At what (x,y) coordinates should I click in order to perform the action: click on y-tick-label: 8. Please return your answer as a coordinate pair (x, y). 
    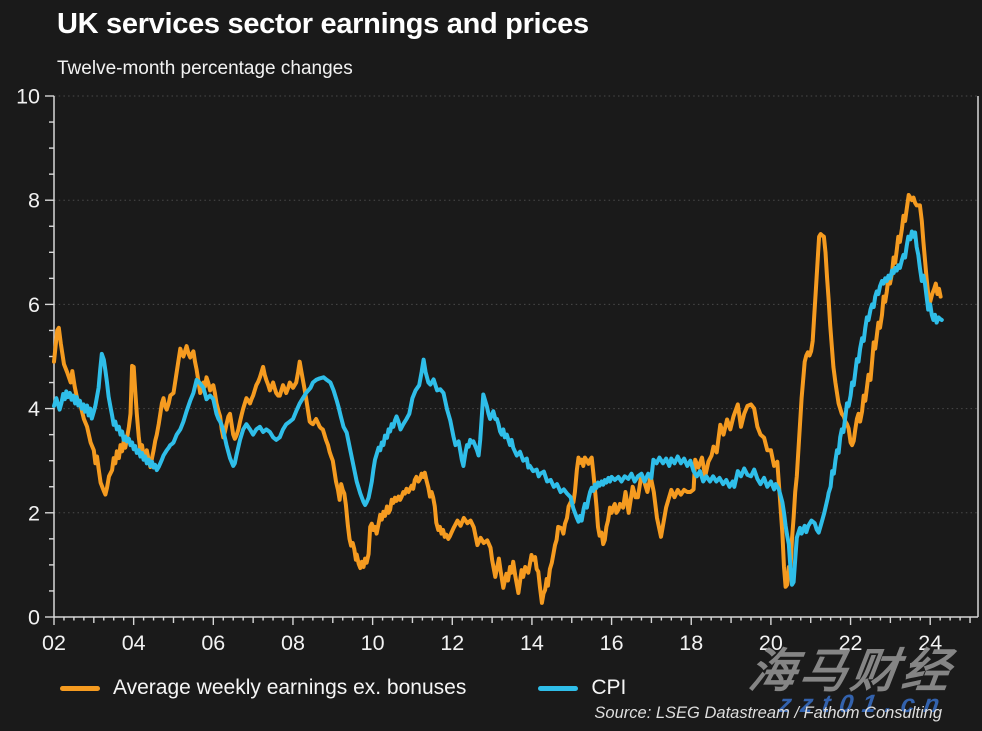
    Looking at the image, I should click on (34, 201).